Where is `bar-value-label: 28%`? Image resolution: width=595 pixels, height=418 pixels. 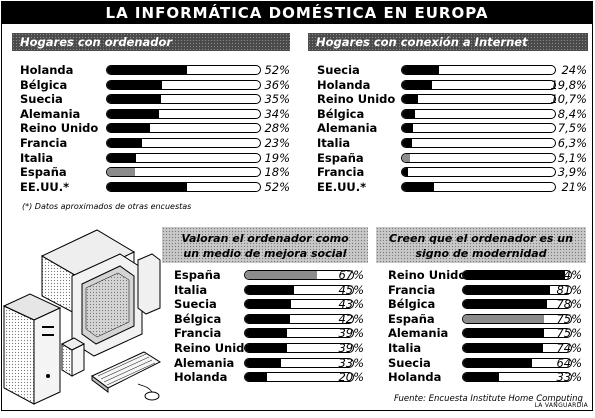
bar-value-label: 28% is located at coordinates (277, 128).